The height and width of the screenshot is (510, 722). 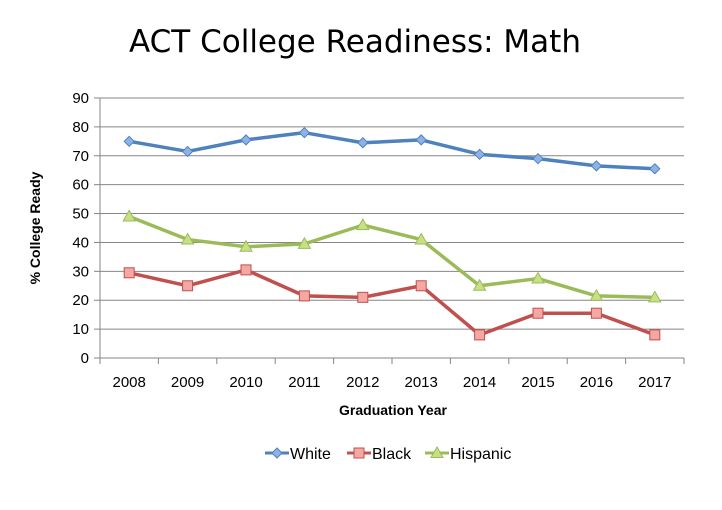 What do you see at coordinates (35, 227) in the screenshot?
I see `y-axis-title: % College Ready` at bounding box center [35, 227].